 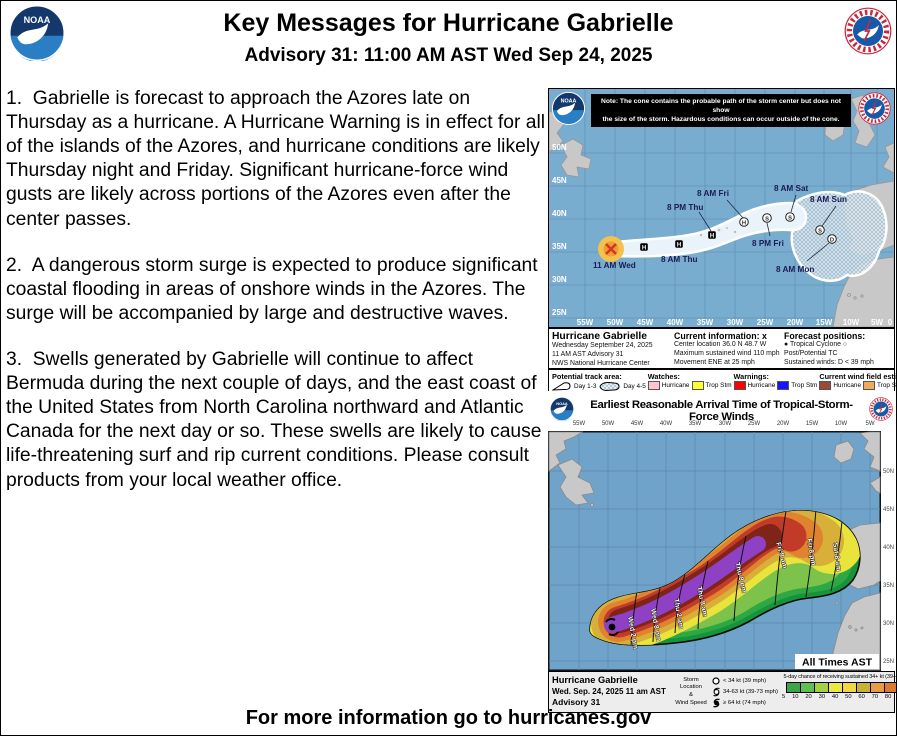 I want to click on latitude-labels: 50N 45N 40N 35N 30N 25N, so click(x=559, y=230).